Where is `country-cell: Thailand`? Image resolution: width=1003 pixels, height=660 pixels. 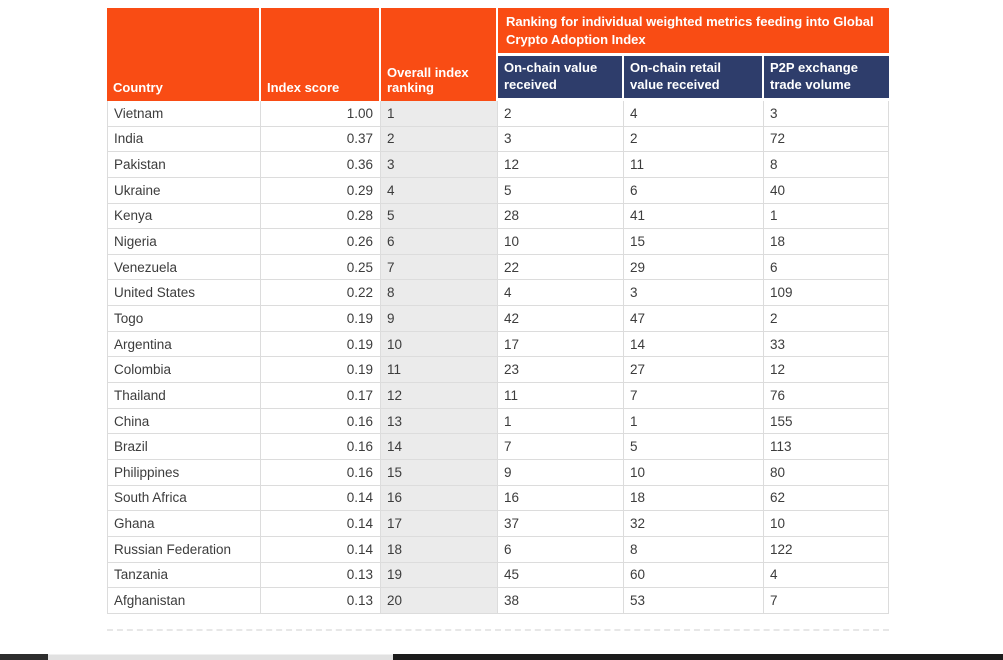 country-cell: Thailand is located at coordinates (184, 396).